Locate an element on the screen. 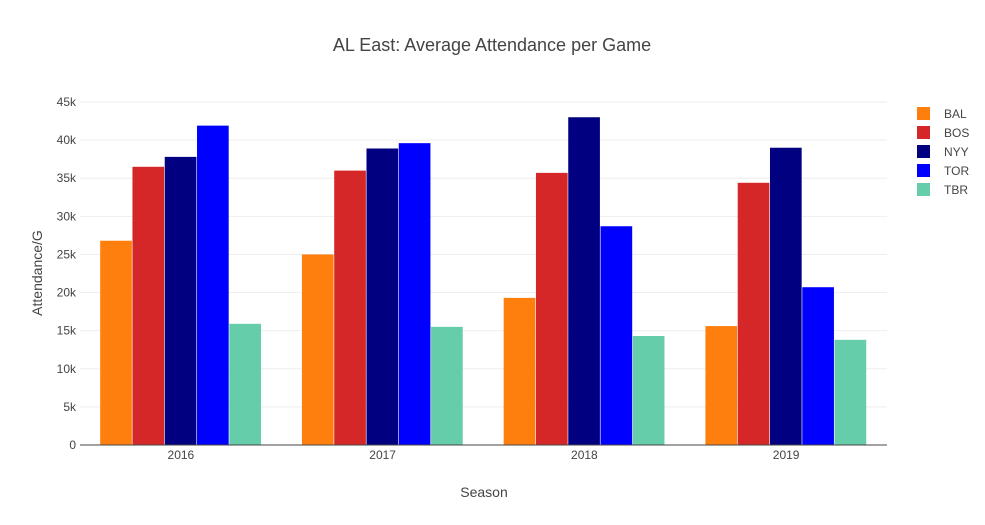 Image resolution: width=985 pixels, height=525 pixels. y-tick-label: 0 is located at coordinates (72, 445).